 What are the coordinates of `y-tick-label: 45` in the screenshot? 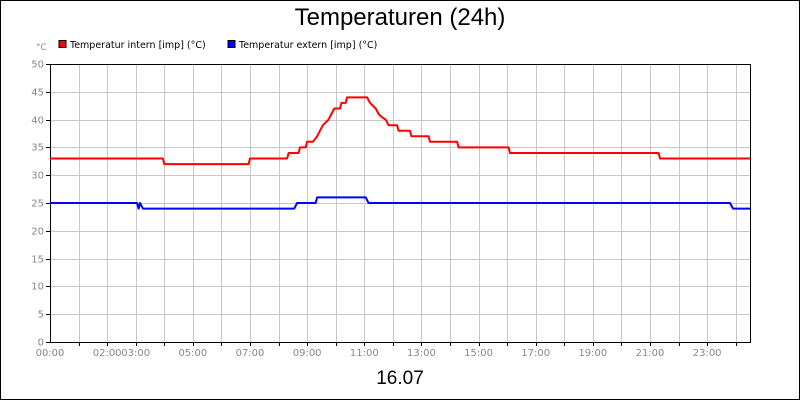 It's located at (37, 93).